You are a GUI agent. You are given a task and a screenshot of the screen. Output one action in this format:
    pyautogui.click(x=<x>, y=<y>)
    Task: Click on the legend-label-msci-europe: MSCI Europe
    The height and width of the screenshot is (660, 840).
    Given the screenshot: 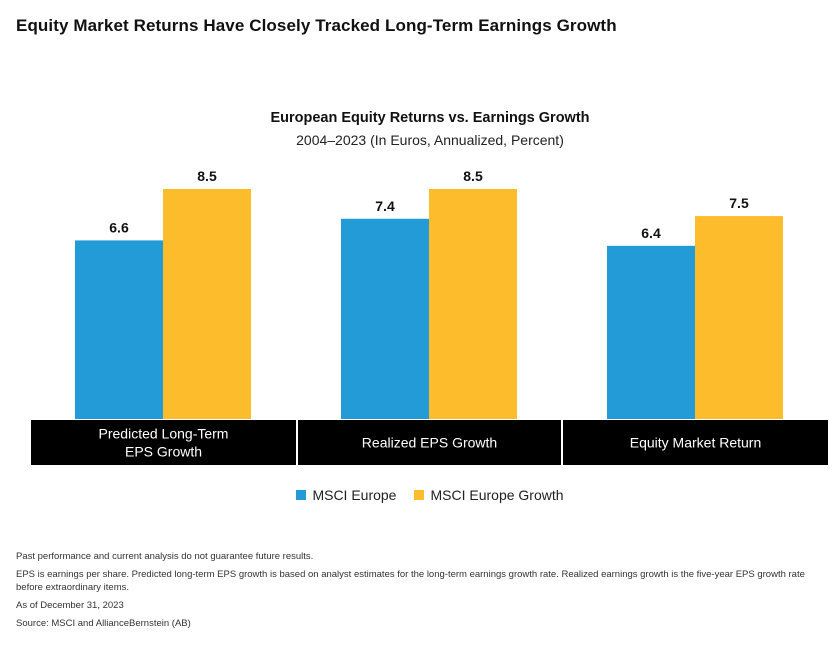 What is the action you would take?
    pyautogui.click(x=354, y=495)
    